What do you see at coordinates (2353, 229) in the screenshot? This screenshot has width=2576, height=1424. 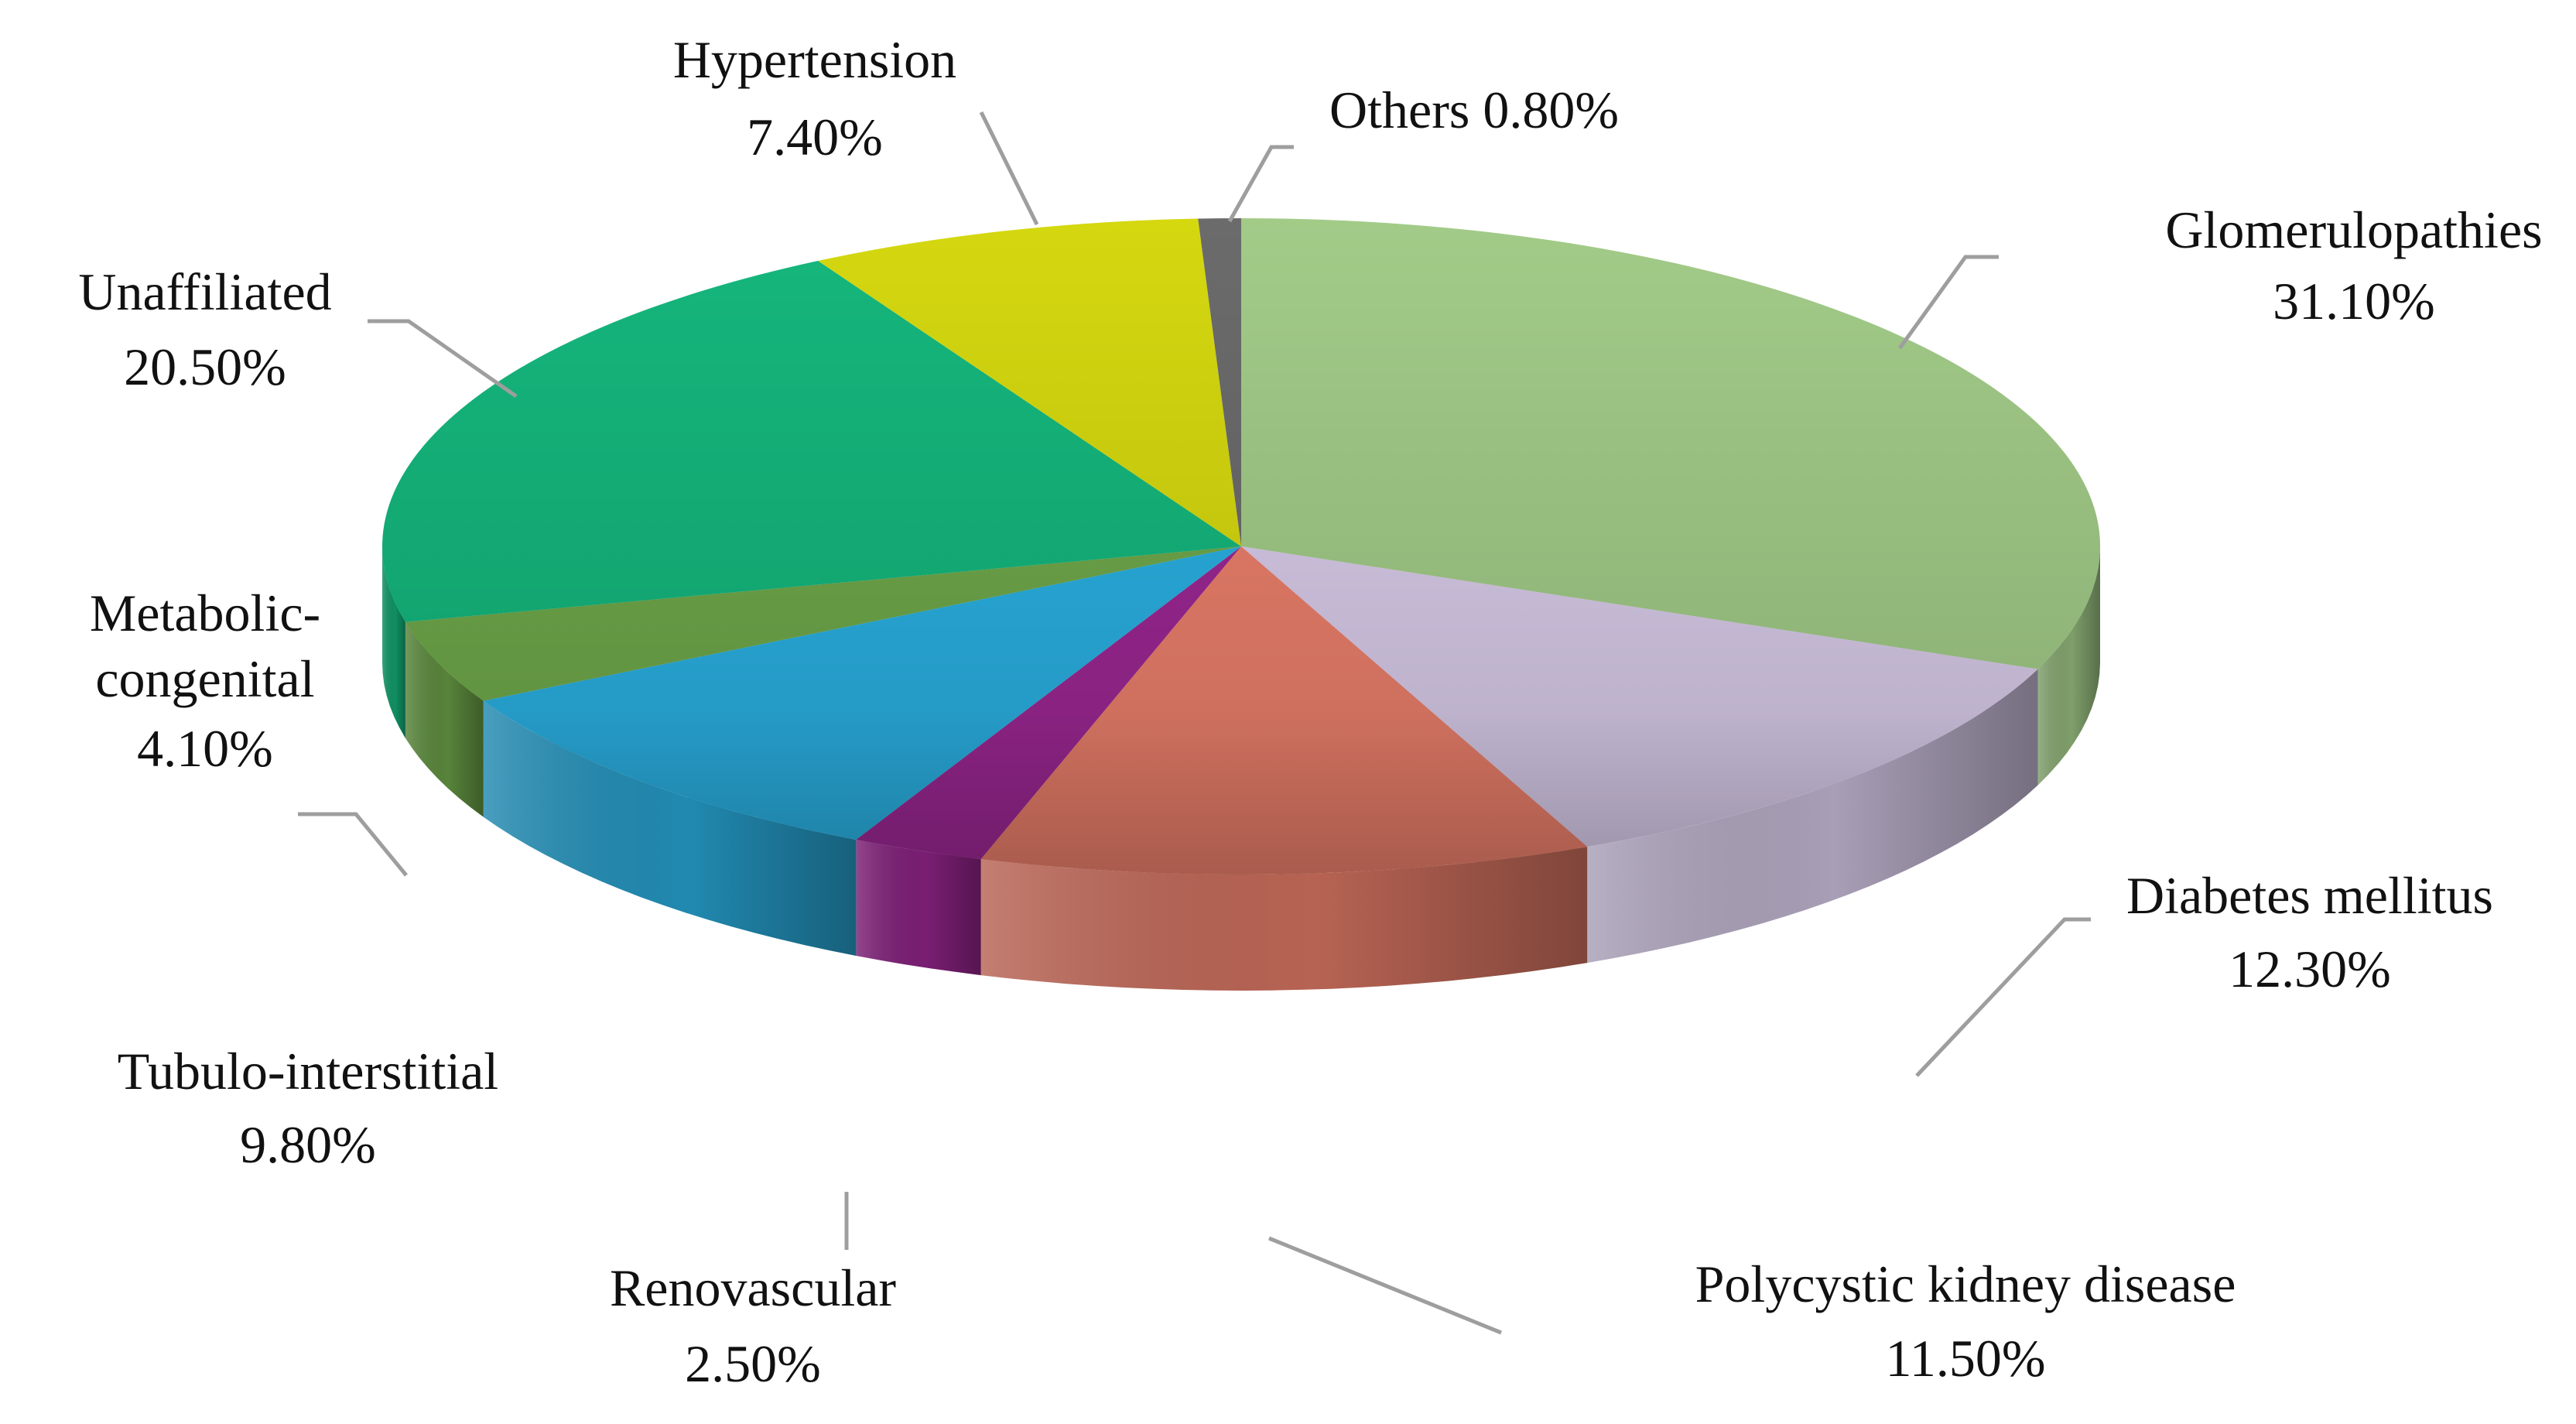 I see `category-label-glomerulopathies: Glomerulopathies` at bounding box center [2353, 229].